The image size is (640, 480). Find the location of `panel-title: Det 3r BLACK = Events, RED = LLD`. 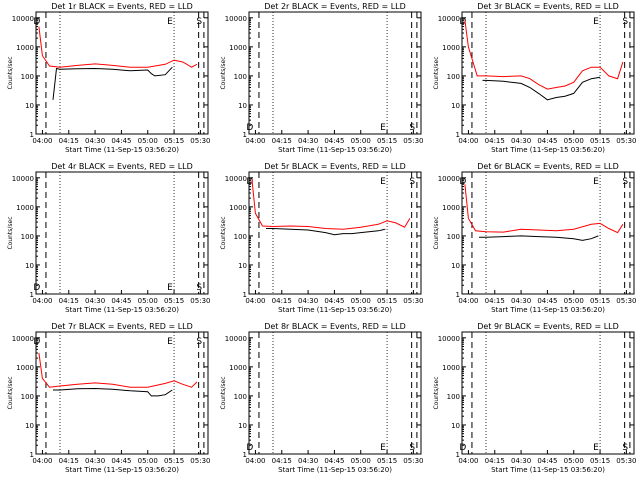

panel-title: Det 3r BLACK = Events, RED = LLD is located at coordinates (548, 6).